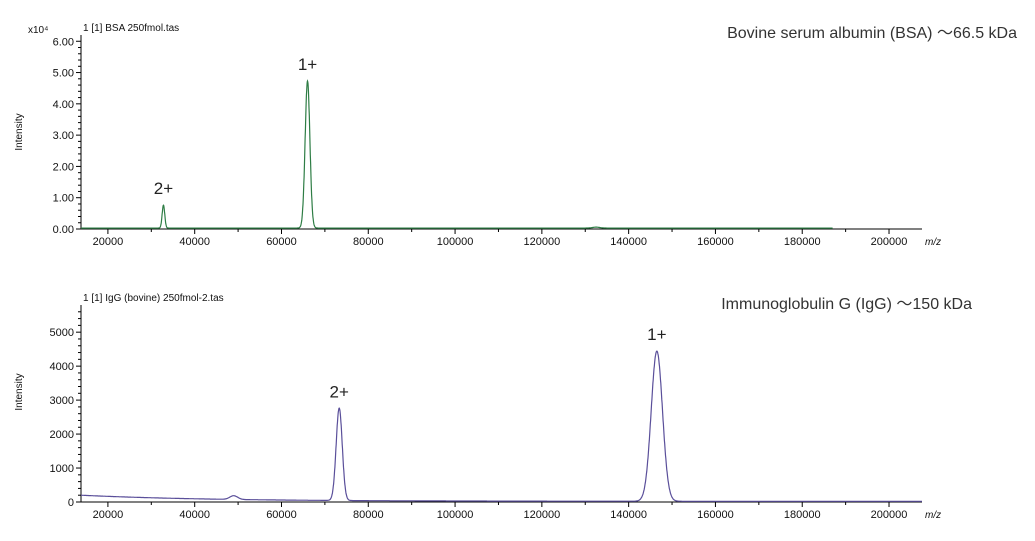  Describe the element at coordinates (153, 298) in the screenshot. I see `file-label: 1 [1] IgG (bovine) 250fmol-2.tas` at that location.